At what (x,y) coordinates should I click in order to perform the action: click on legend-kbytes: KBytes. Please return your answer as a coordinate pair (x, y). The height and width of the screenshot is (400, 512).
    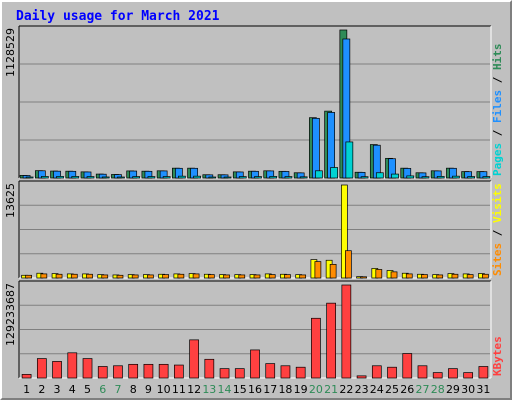
    Looking at the image, I should click on (497, 356).